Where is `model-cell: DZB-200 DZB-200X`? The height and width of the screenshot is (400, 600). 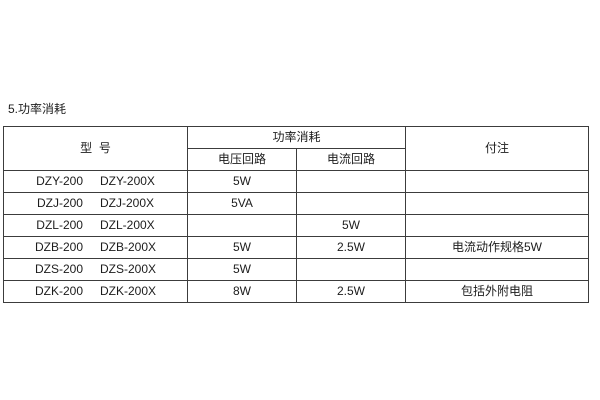
model-cell: DZB-200 DZB-200X is located at coordinates (95, 247).